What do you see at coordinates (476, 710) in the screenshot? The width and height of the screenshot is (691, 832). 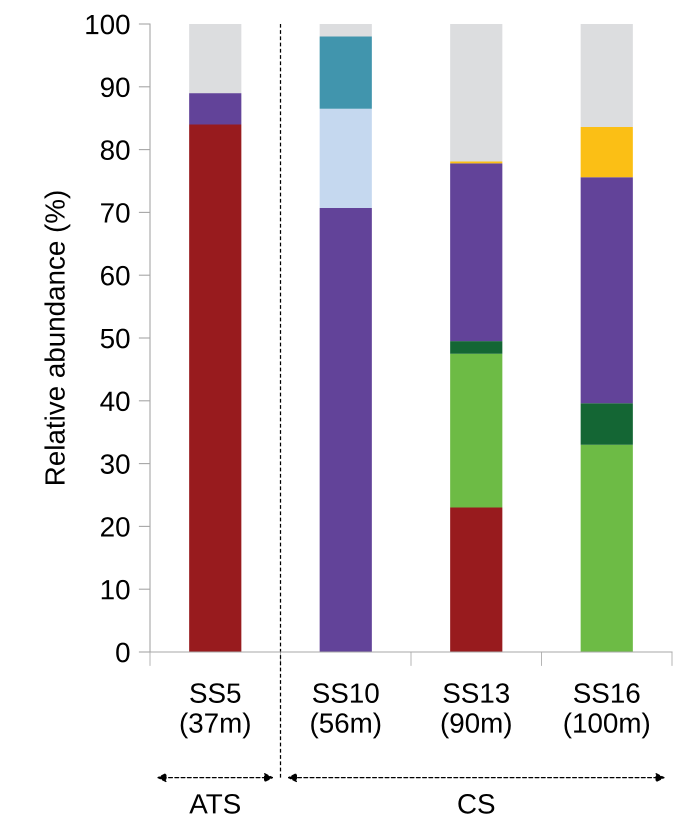 I see `x-tick-label: SS13 (90m)` at bounding box center [476, 710].